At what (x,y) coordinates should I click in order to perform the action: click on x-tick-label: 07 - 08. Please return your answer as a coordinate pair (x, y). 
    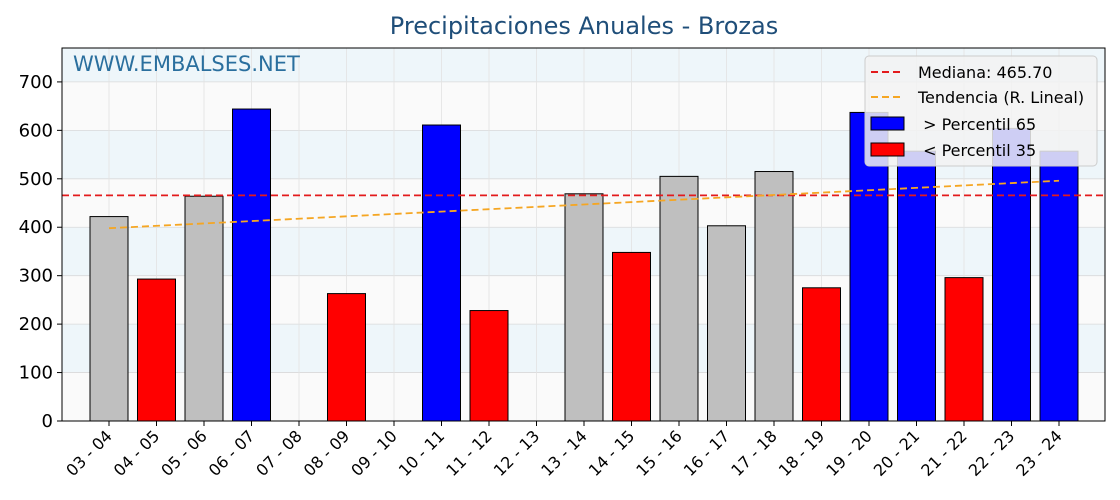
    Looking at the image, I should click on (279, 453).